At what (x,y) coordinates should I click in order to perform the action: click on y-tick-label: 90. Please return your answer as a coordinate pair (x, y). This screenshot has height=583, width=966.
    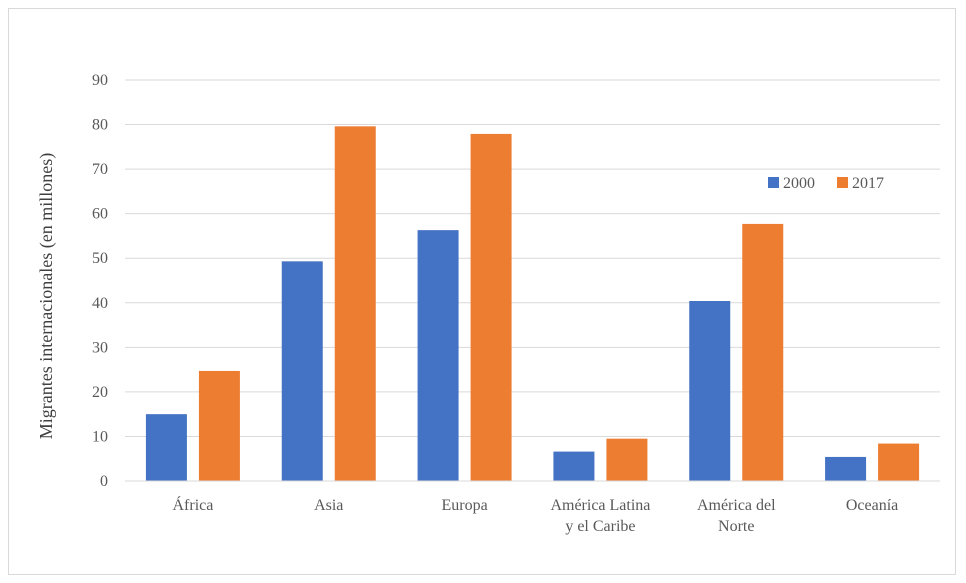
    Looking at the image, I should click on (100, 80).